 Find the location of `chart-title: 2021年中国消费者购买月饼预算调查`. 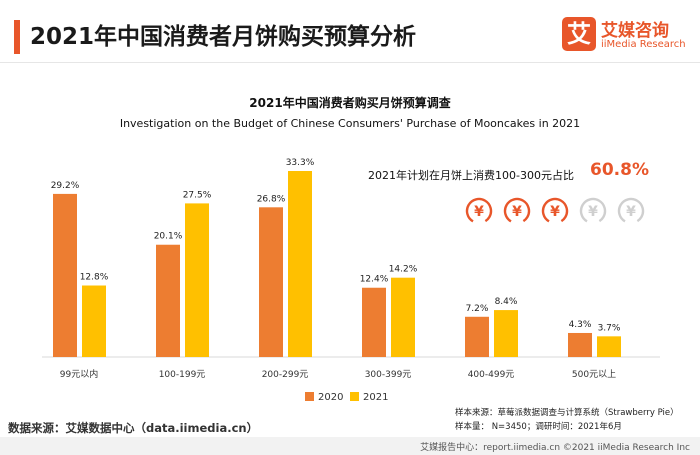

chart-title: 2021年中国消费者购买月饼预算调查 is located at coordinates (350, 103).